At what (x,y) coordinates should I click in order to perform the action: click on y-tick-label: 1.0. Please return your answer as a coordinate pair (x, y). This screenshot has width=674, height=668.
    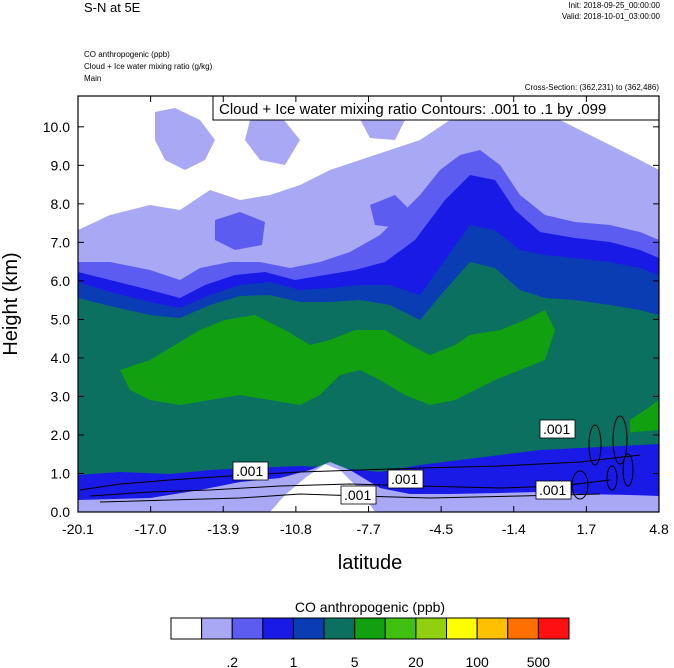
    Looking at the image, I should click on (61, 473).